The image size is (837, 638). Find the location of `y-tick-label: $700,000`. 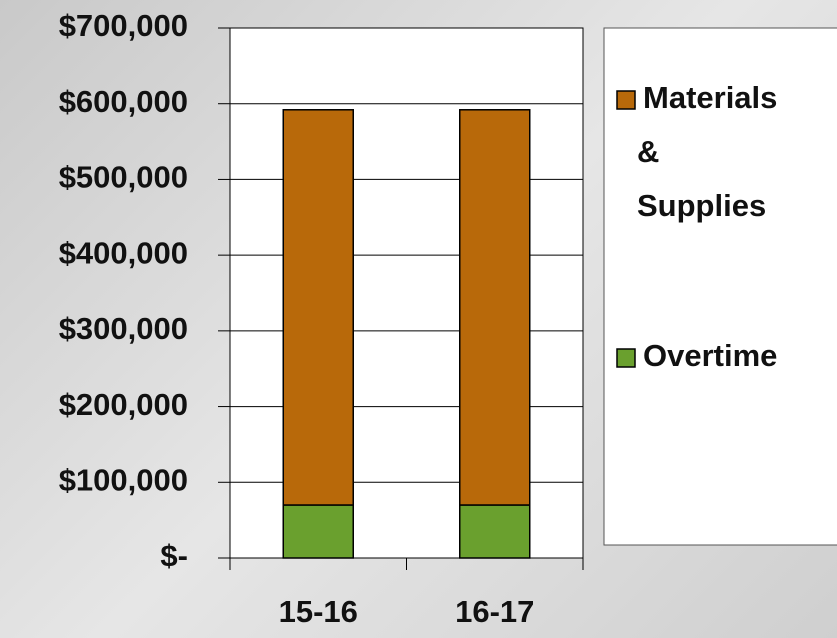

y-tick-label: $700,000 is located at coordinates (123, 25).